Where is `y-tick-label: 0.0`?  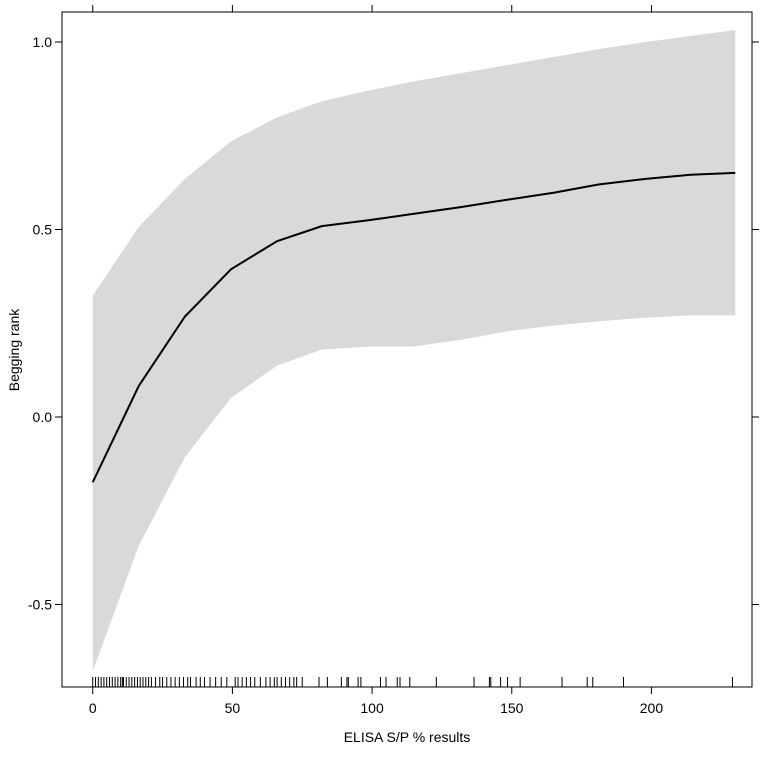
y-tick-label: 0.0 is located at coordinates (43, 417).